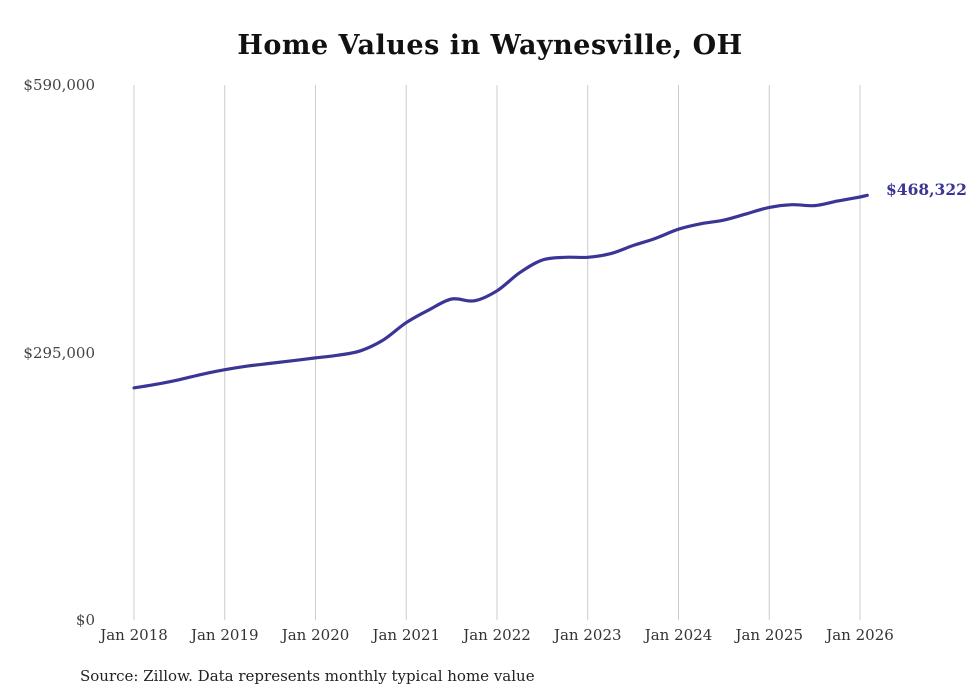  Describe the element at coordinates (926, 189) in the screenshot. I see `latest-value-label: $468,322` at that location.